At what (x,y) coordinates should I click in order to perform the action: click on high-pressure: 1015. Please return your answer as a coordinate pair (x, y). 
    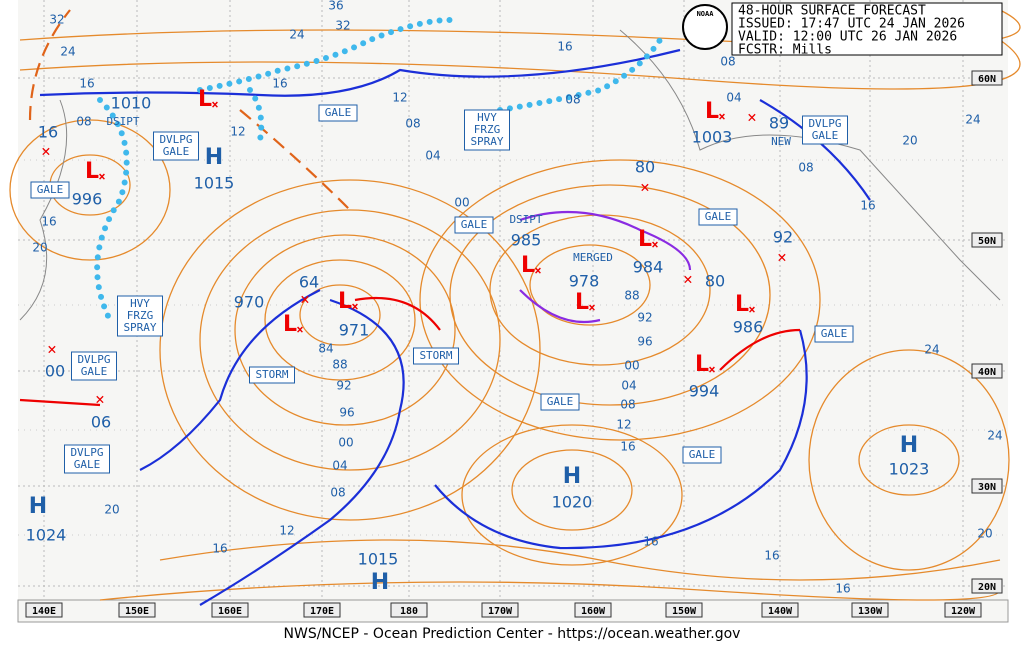
    Looking at the image, I should click on (378, 559).